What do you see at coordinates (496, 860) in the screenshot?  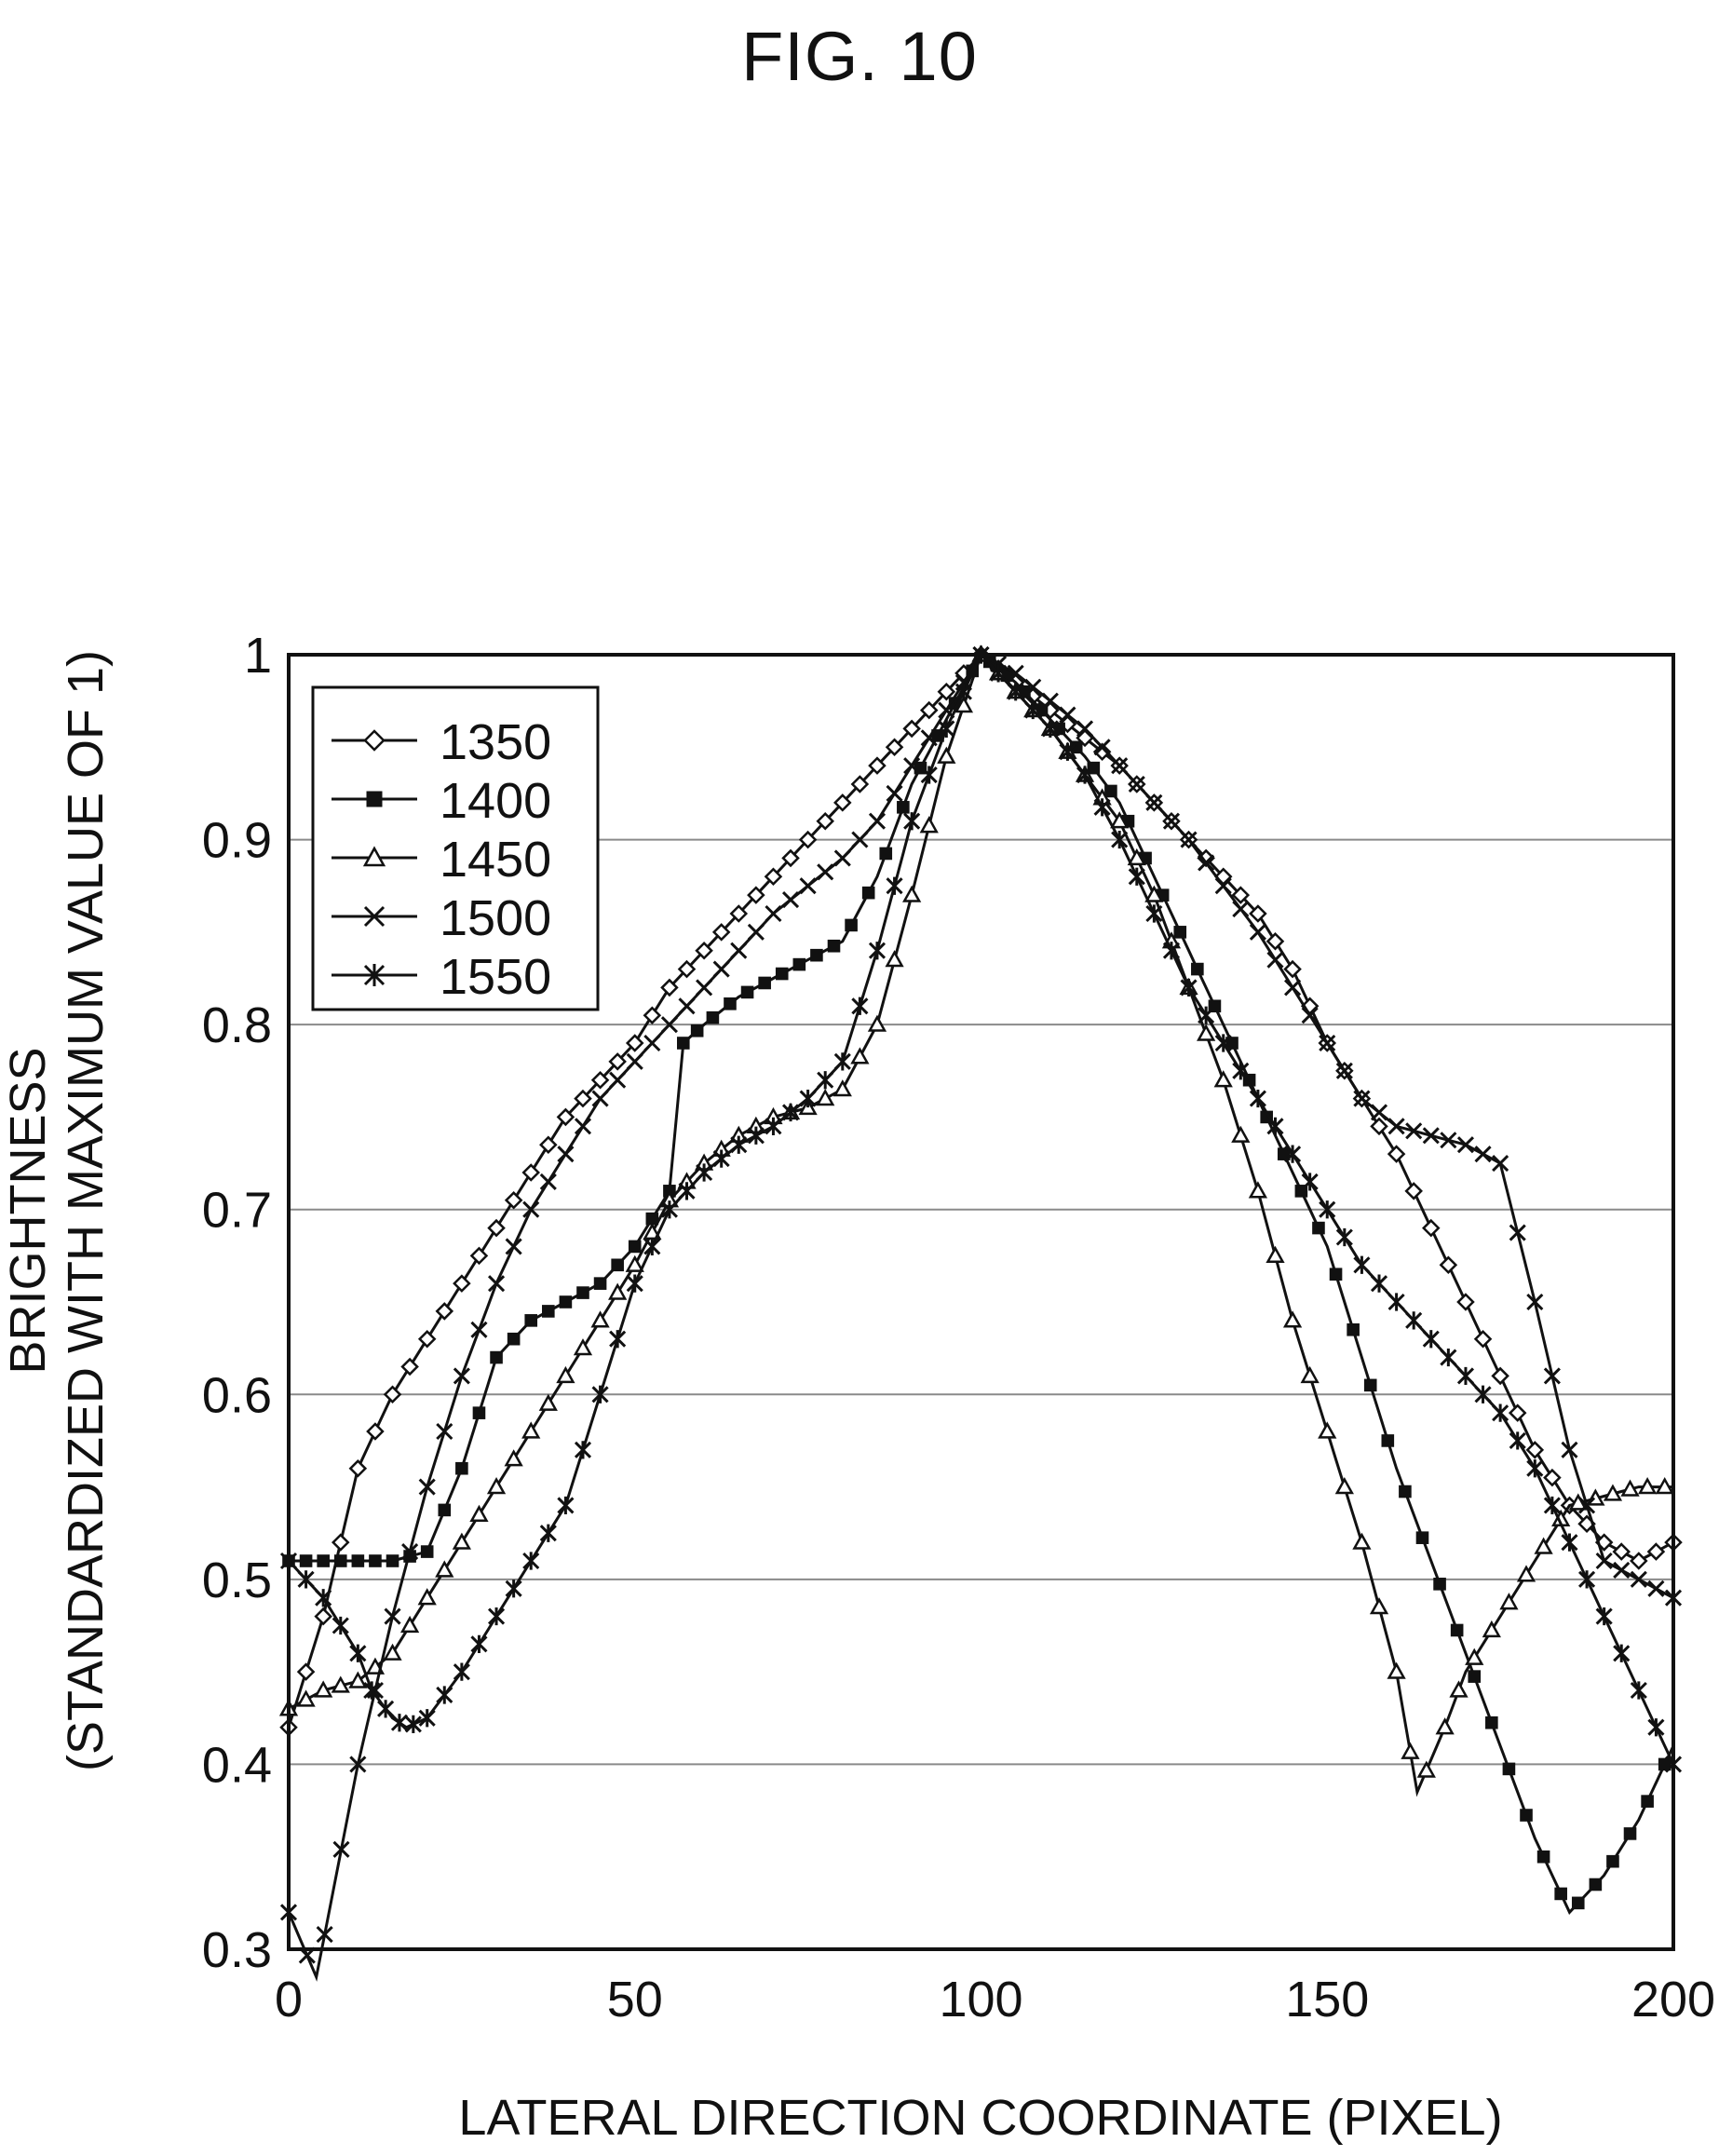 I see `legend-label: 1450` at bounding box center [496, 860].